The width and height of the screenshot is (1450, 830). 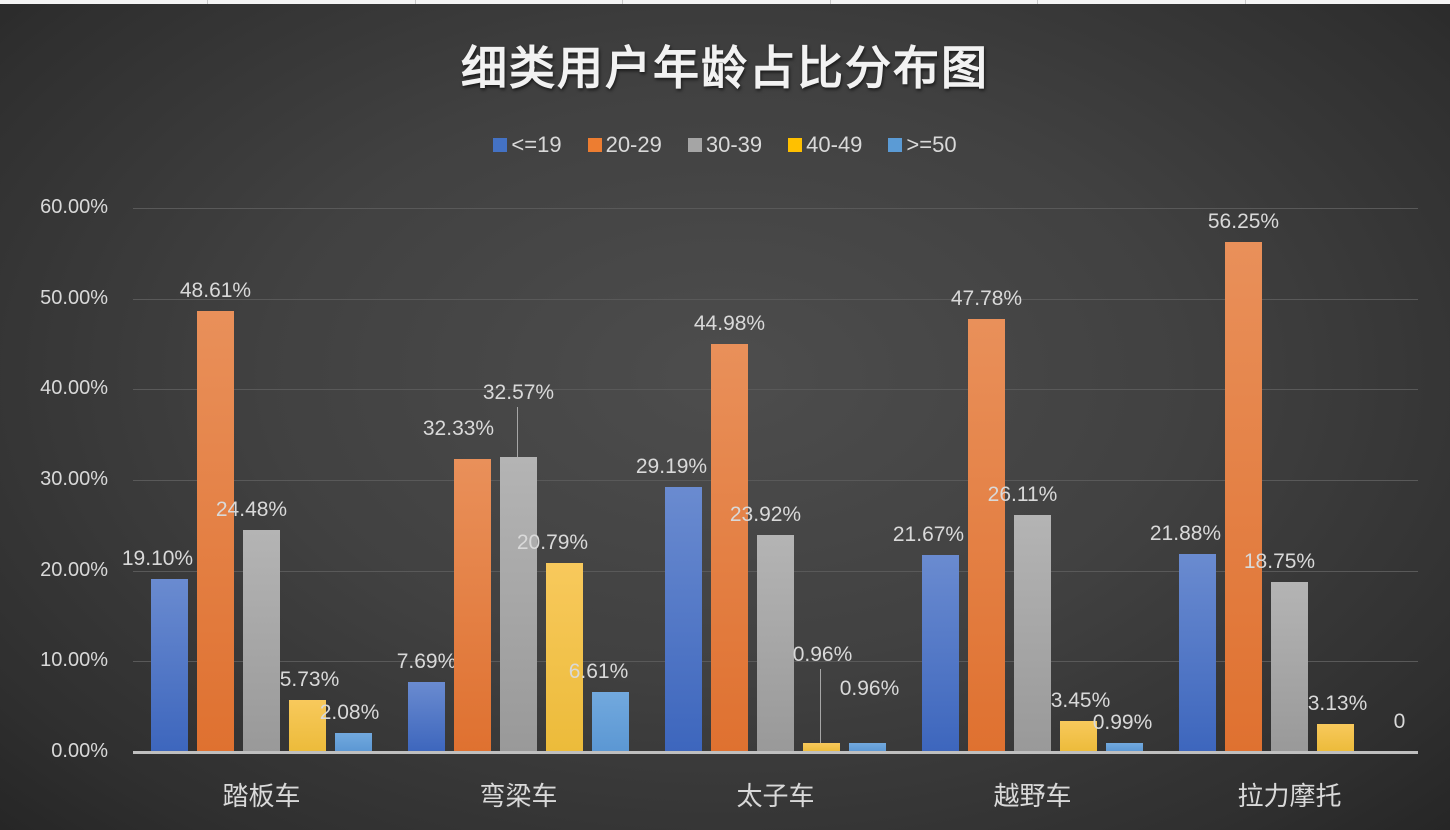 I want to click on data-label: 20.79%, so click(x=552, y=543).